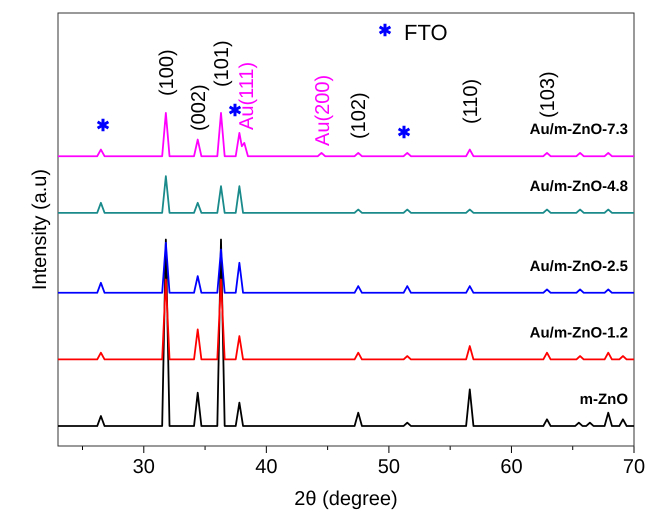 The image size is (647, 512). Describe the element at coordinates (222, 63) in the screenshot. I see `text: (101)` at that location.